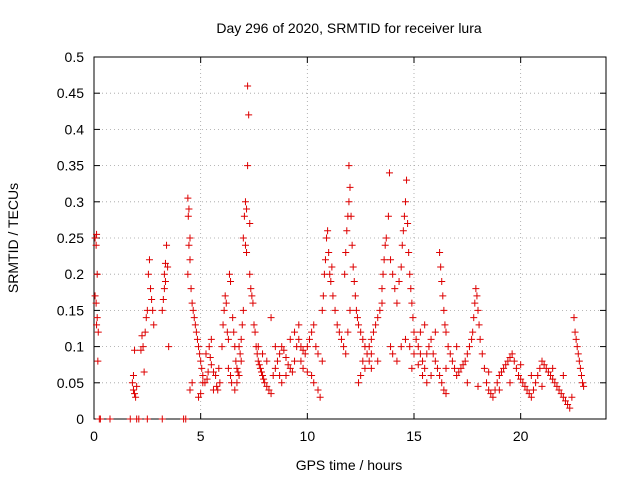 The height and width of the screenshot is (480, 640). What do you see at coordinates (349, 465) in the screenshot?
I see `x-axis-label: GPS time / hours` at bounding box center [349, 465].